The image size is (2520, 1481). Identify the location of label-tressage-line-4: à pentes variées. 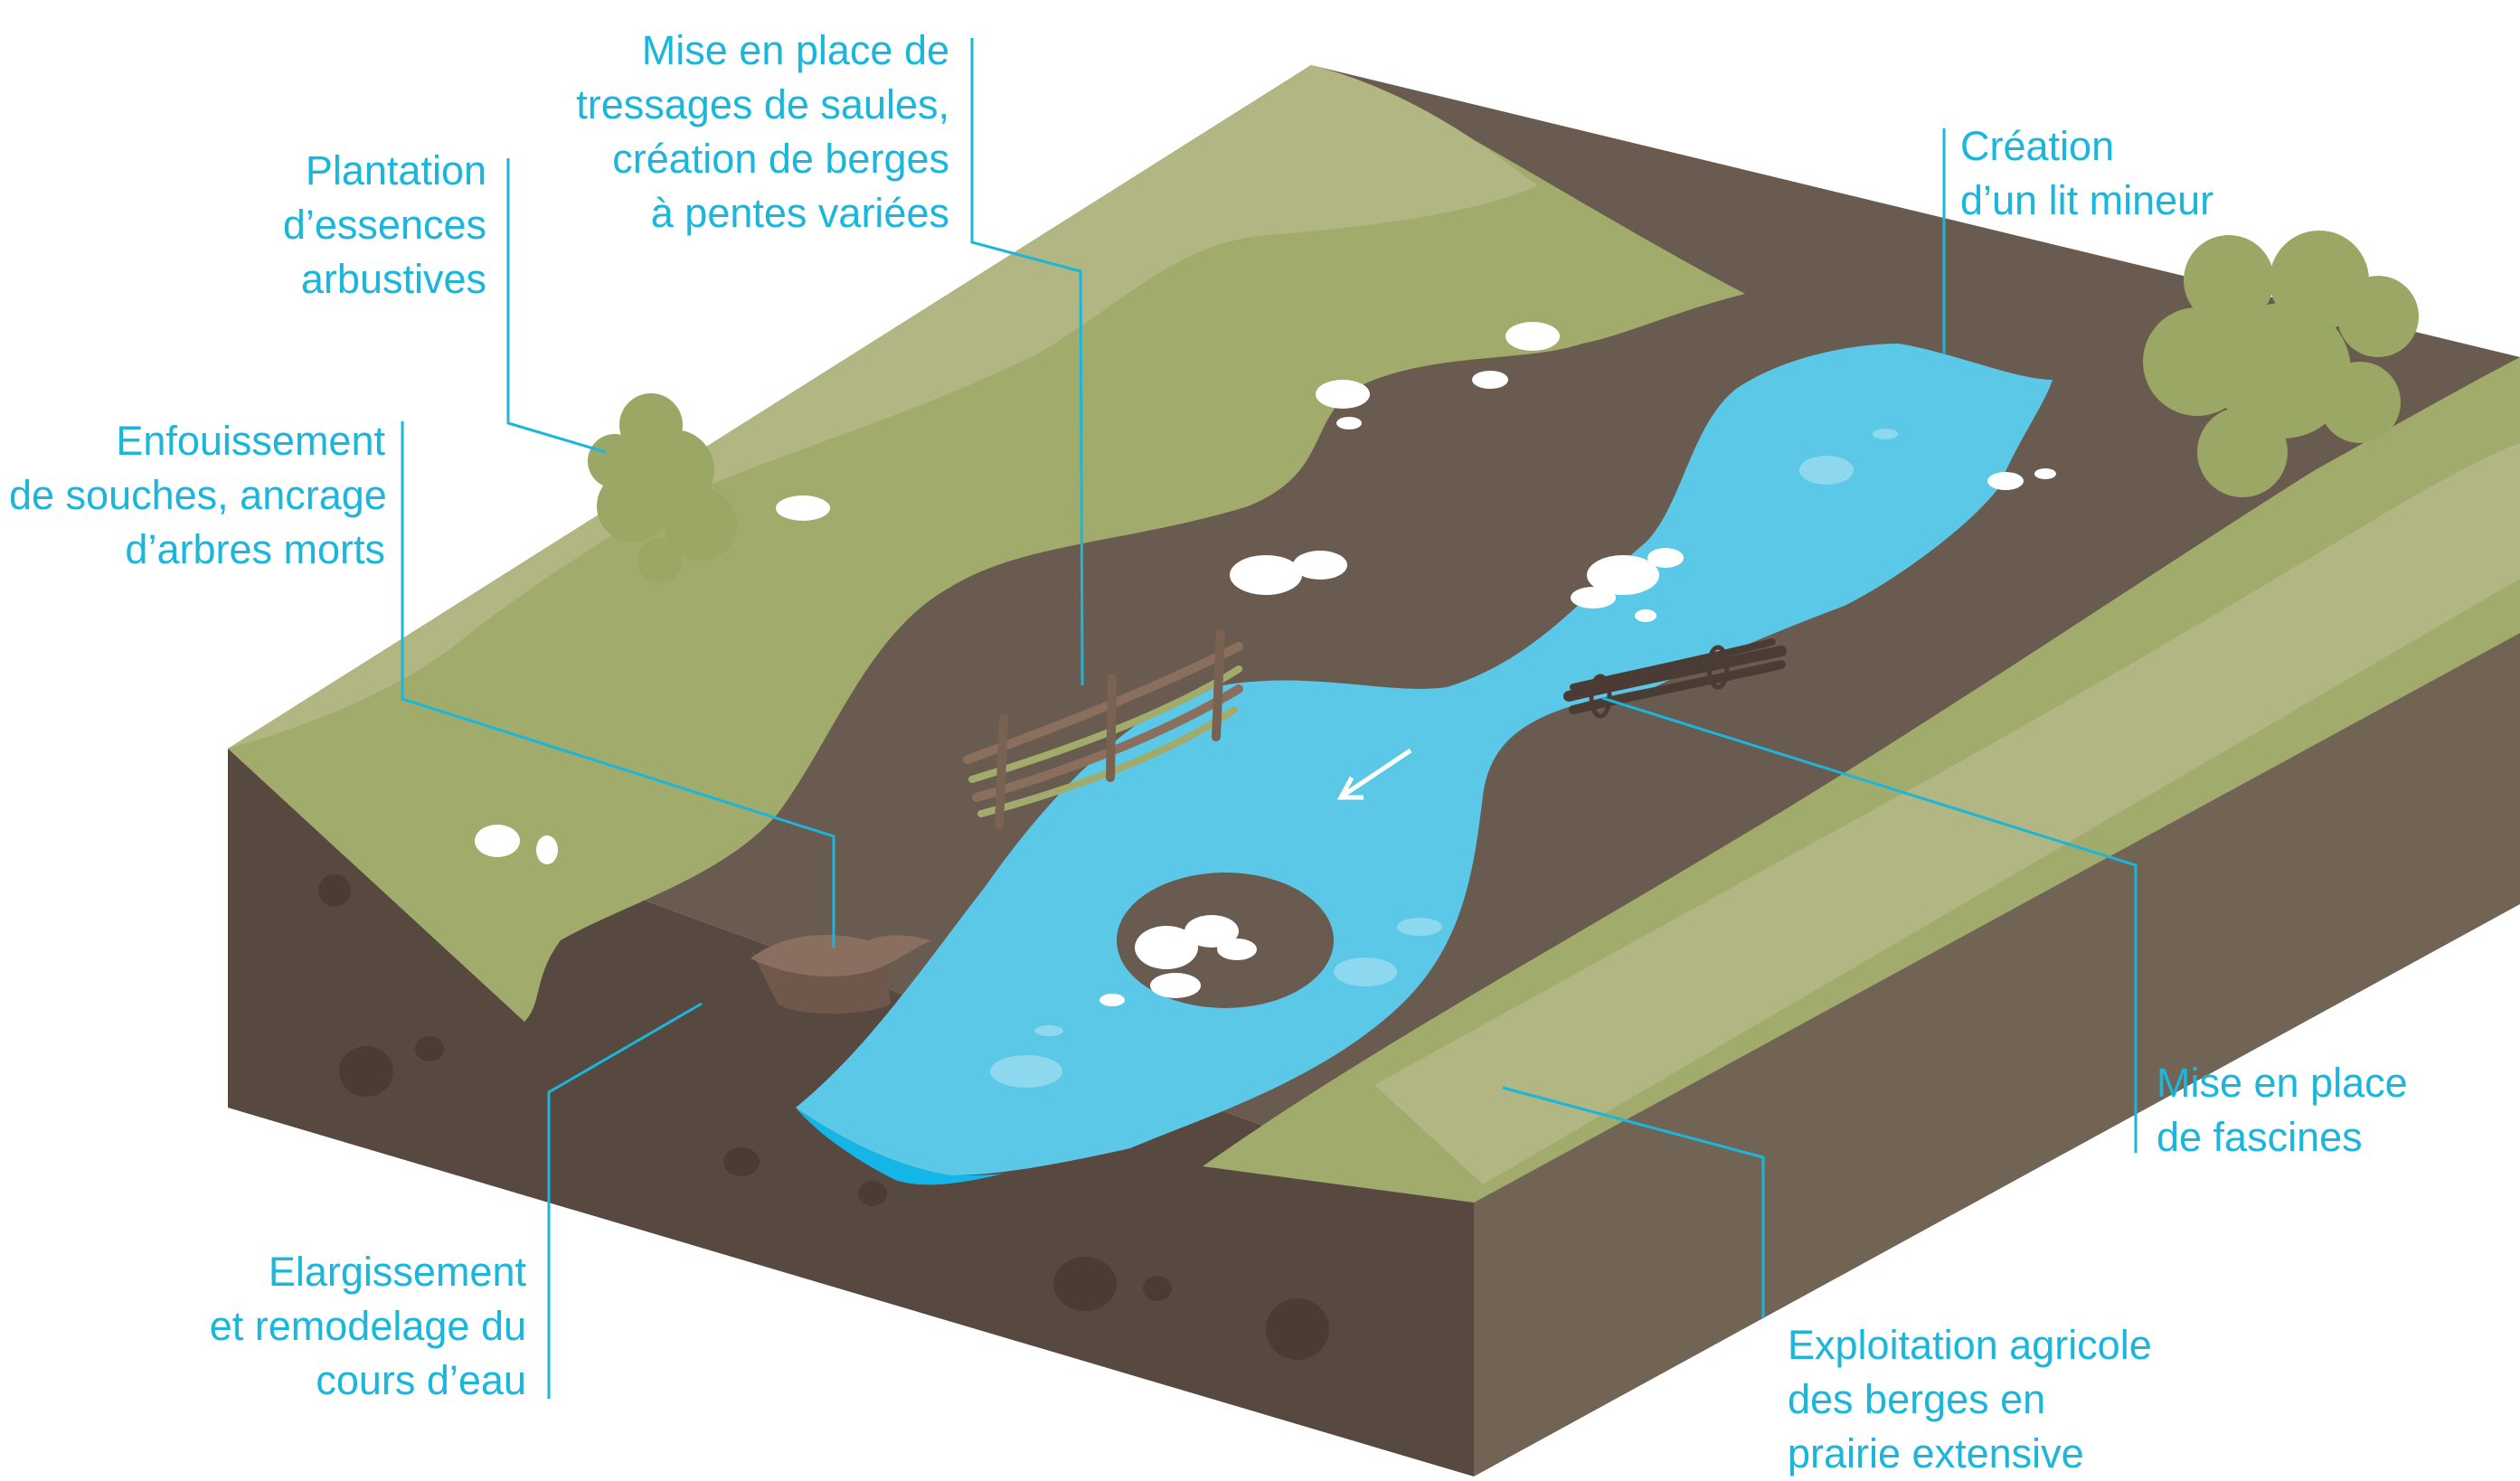
(799, 213).